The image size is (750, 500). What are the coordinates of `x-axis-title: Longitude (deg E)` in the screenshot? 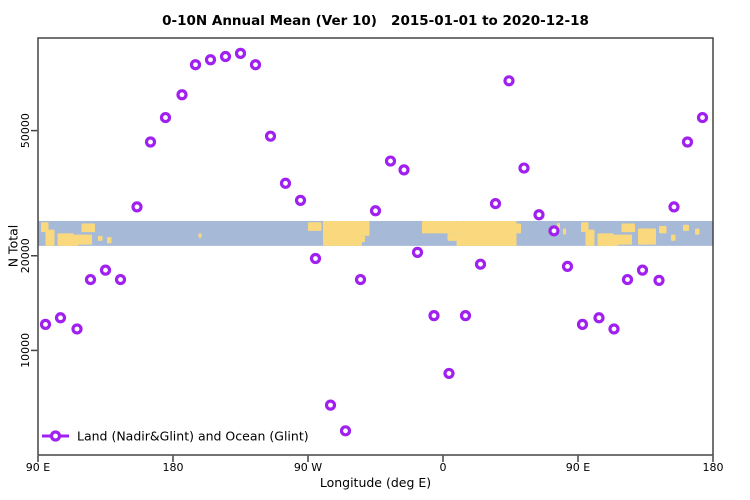 It's located at (375, 482).